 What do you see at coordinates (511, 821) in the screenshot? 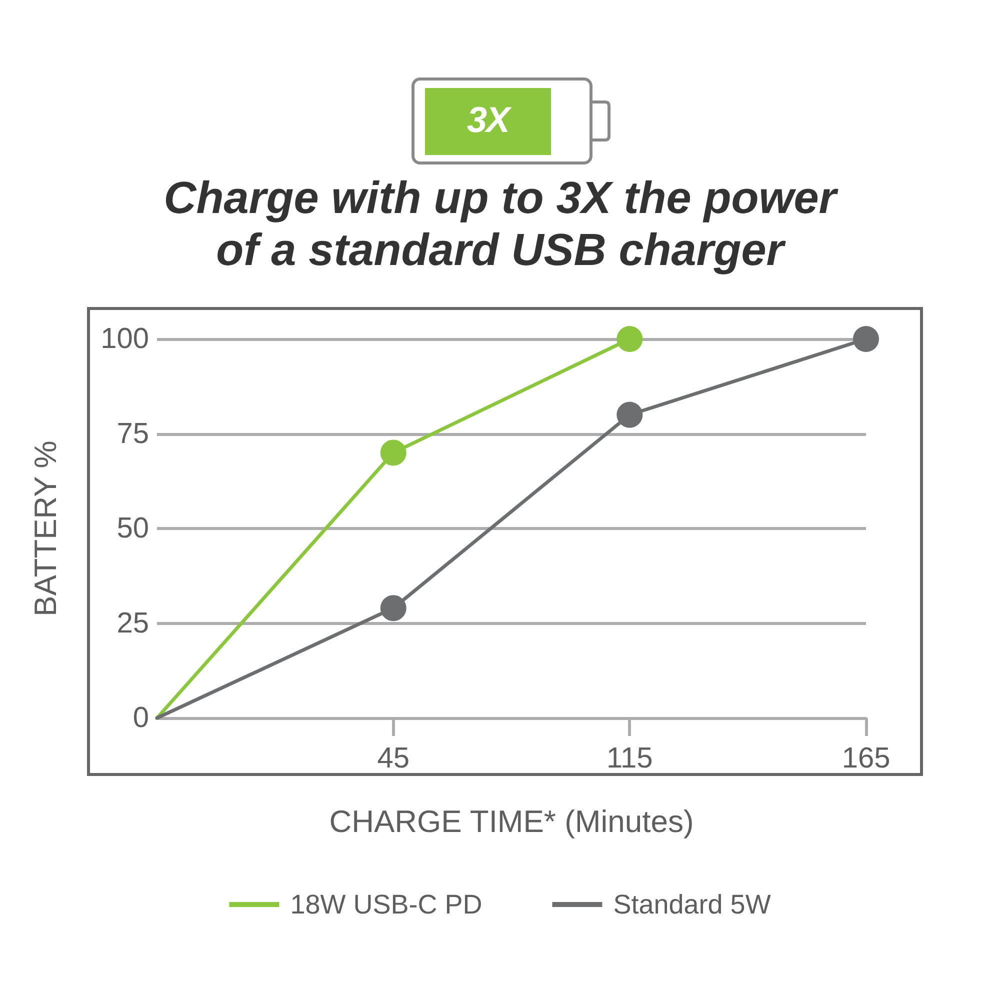
I see `x-axis-title: CHARGE TIME* (Minutes)` at bounding box center [511, 821].